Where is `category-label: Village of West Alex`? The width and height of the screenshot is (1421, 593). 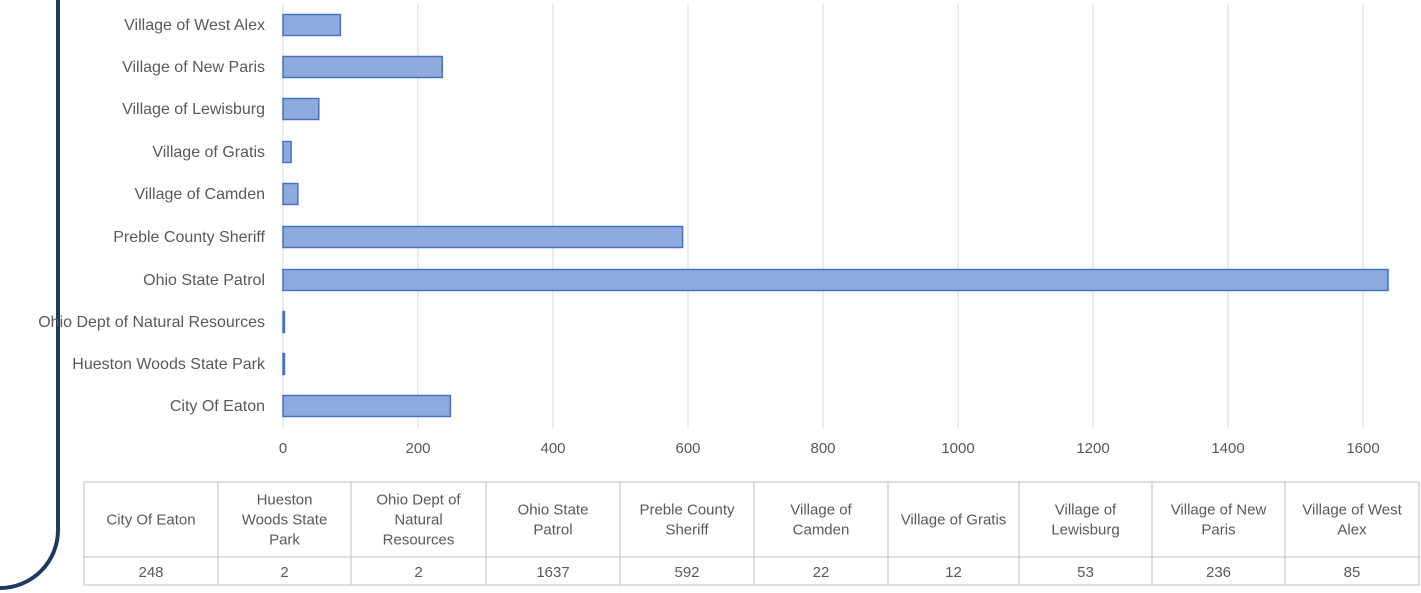 category-label: Village of West Alex is located at coordinates (194, 25).